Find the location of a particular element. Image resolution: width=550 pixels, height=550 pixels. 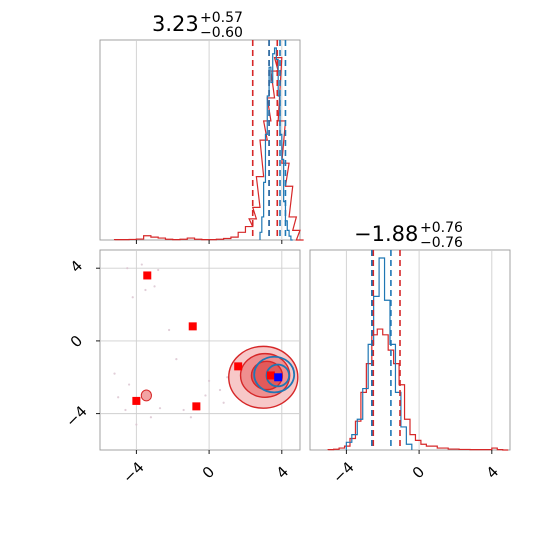

hist-bottom-right-quantile-lines is located at coordinates (386, 350).